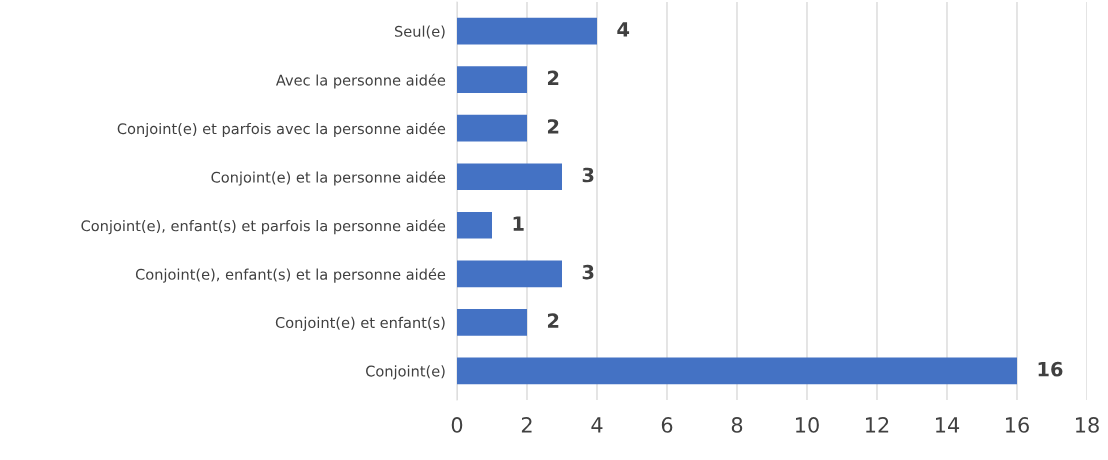 The image size is (1108, 460). I want to click on data-label: 16, so click(1050, 369).